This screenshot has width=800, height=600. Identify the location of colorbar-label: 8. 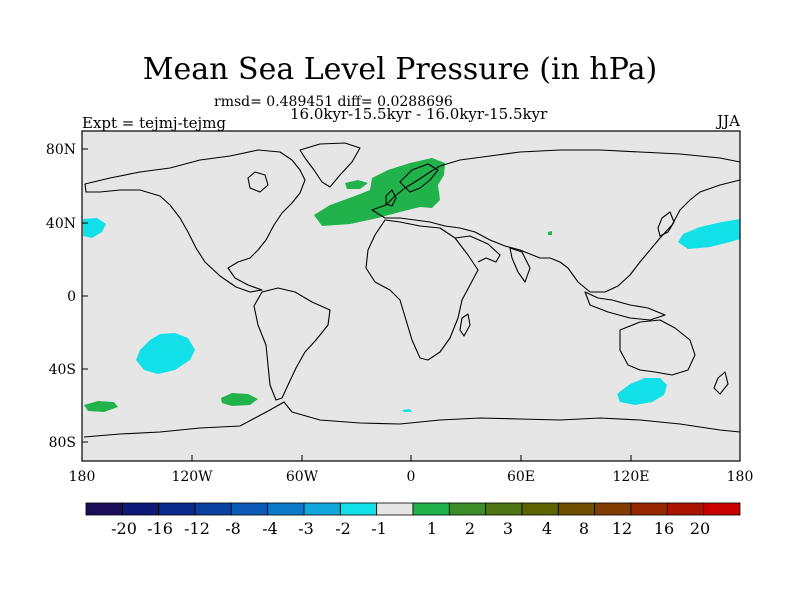
(584, 528).